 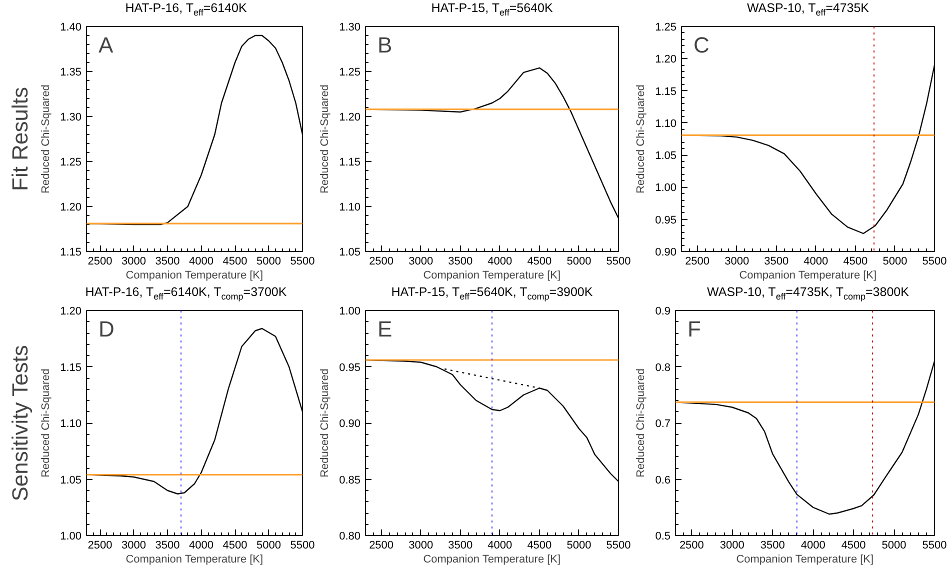 What do you see at coordinates (385, 329) in the screenshot?
I see `annotation: E` at bounding box center [385, 329].